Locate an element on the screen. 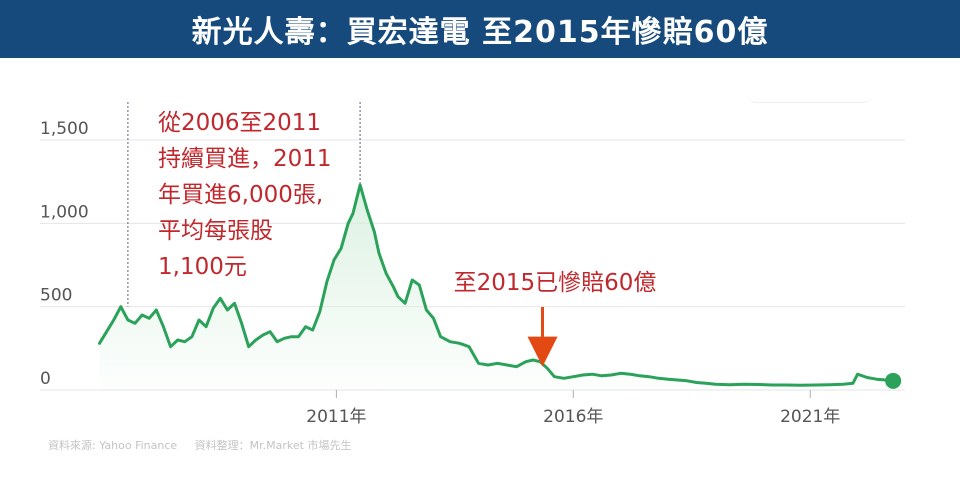 The width and height of the screenshot is (960, 502). page-title: 新光人壽：買宏達電 至2015年慘賠60億 is located at coordinates (480, 32).